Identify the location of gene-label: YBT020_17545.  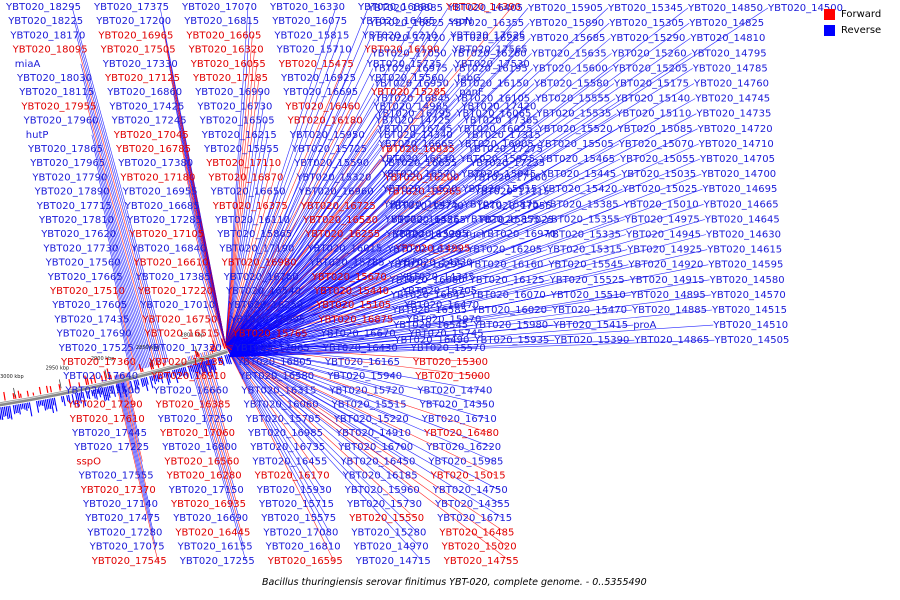
(129, 561).